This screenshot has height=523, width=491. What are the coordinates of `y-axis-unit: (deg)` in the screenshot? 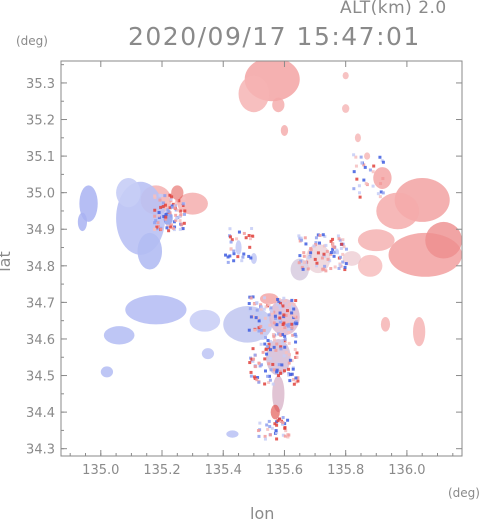 It's located at (32, 41).